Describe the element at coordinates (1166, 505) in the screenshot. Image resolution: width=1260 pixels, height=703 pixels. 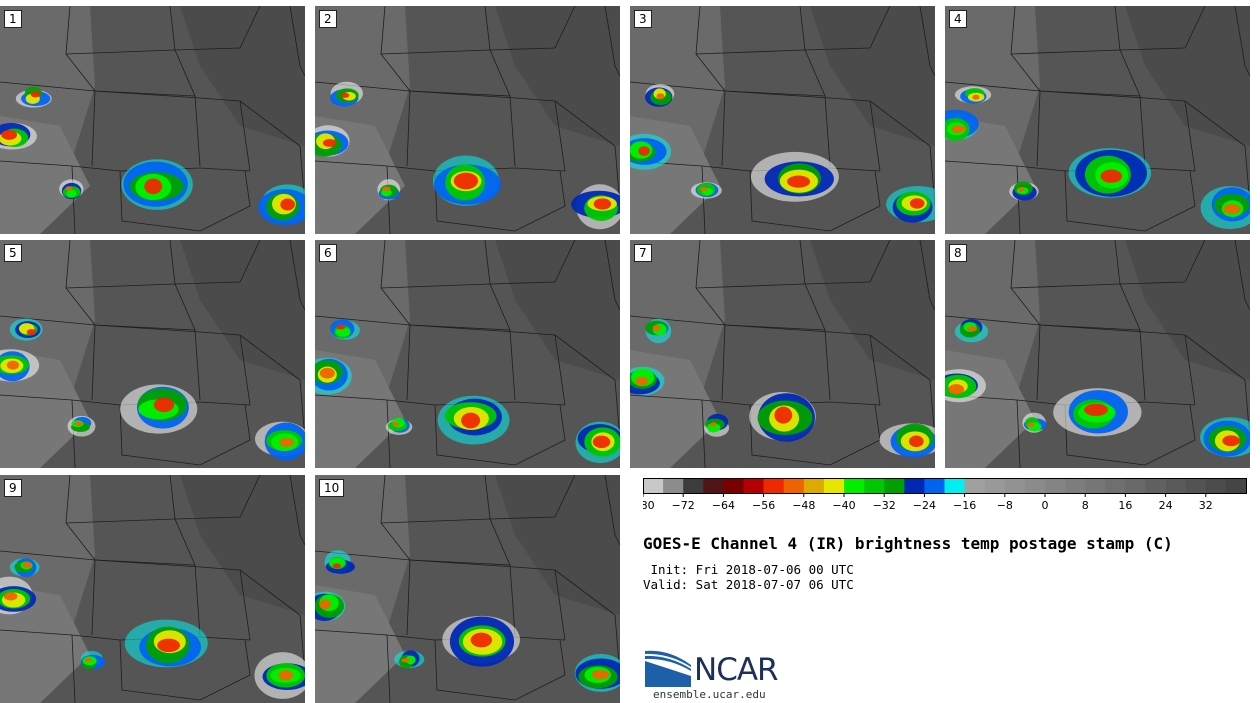
I see `colorbar-tick-label: 24` at that location.